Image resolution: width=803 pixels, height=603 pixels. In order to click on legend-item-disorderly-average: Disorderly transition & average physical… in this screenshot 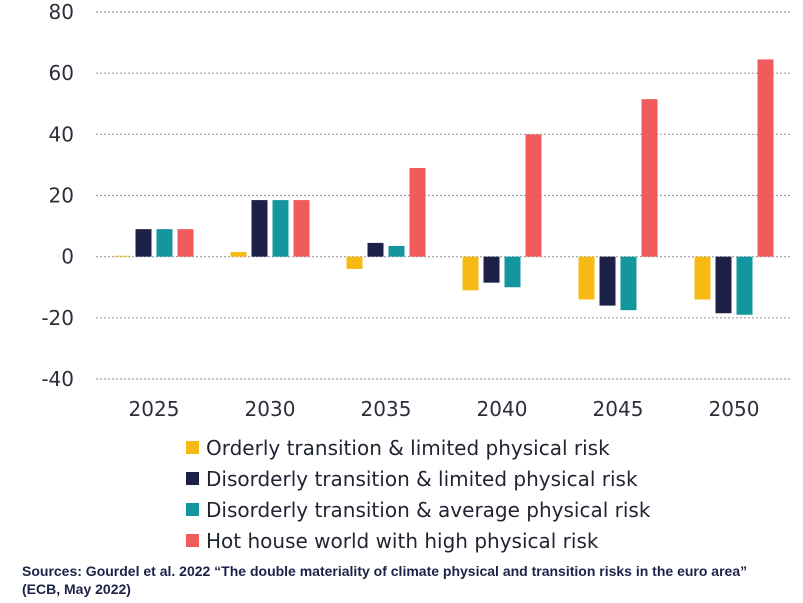, I will do `click(418, 509)`.